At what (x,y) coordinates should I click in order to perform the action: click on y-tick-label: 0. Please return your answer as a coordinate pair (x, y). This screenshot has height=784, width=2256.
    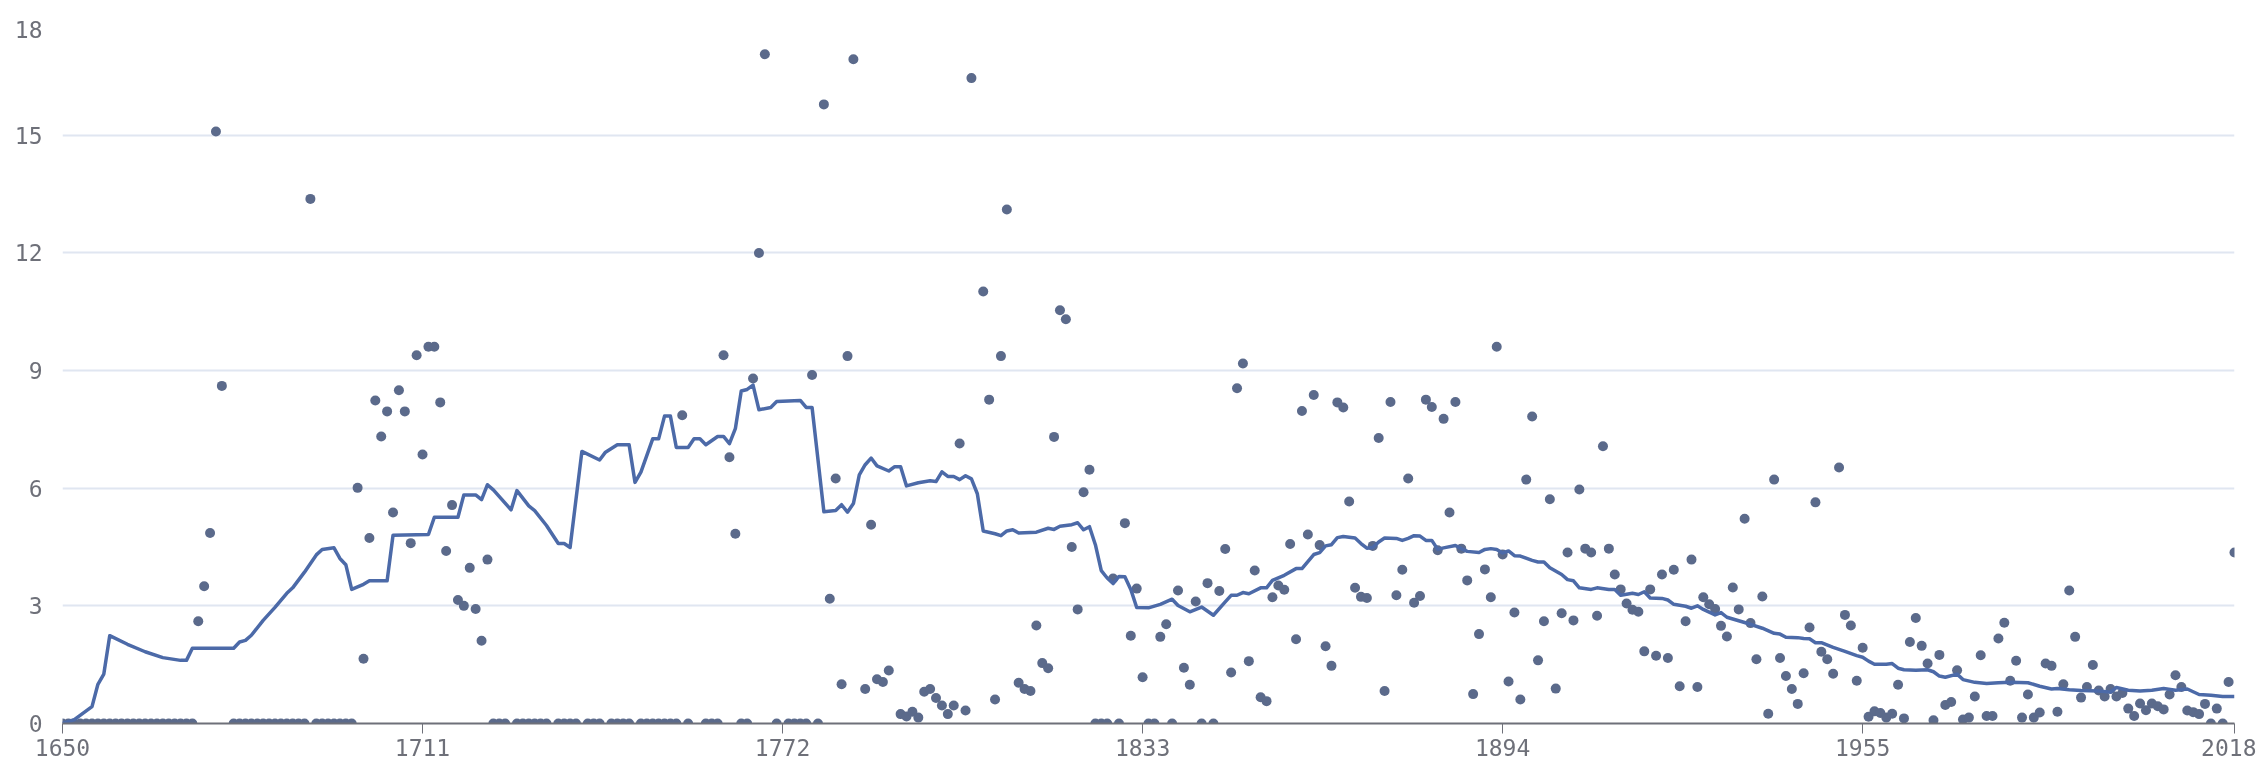
    Looking at the image, I should click on (35, 724).